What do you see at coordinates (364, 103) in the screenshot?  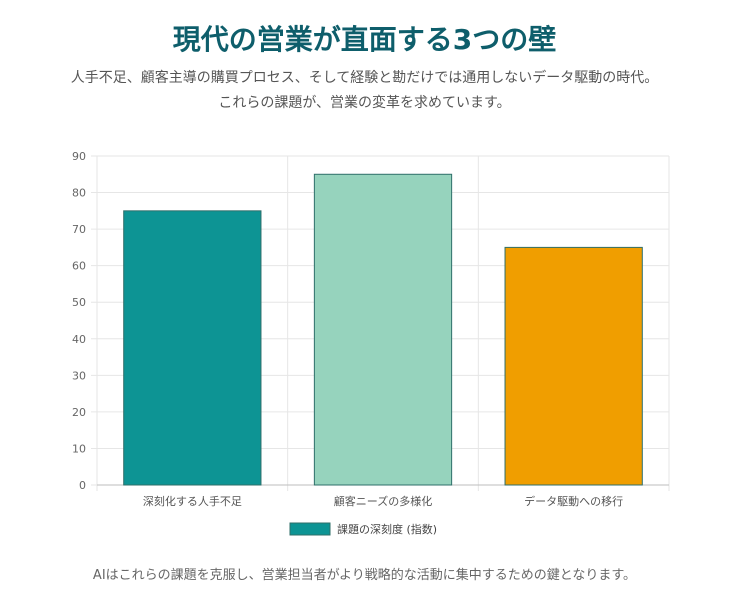 I see `subtitle-line-2: これらの課題が、営業の変革を求めています。` at bounding box center [364, 103].